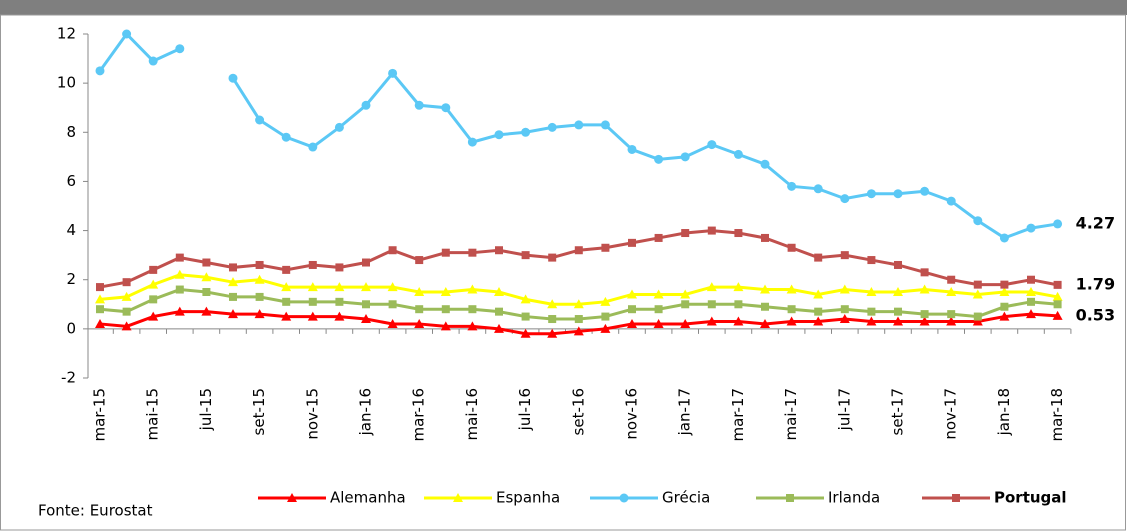 The width and height of the screenshot is (1127, 531). I want to click on y-tick-label: 10, so click(66, 83).